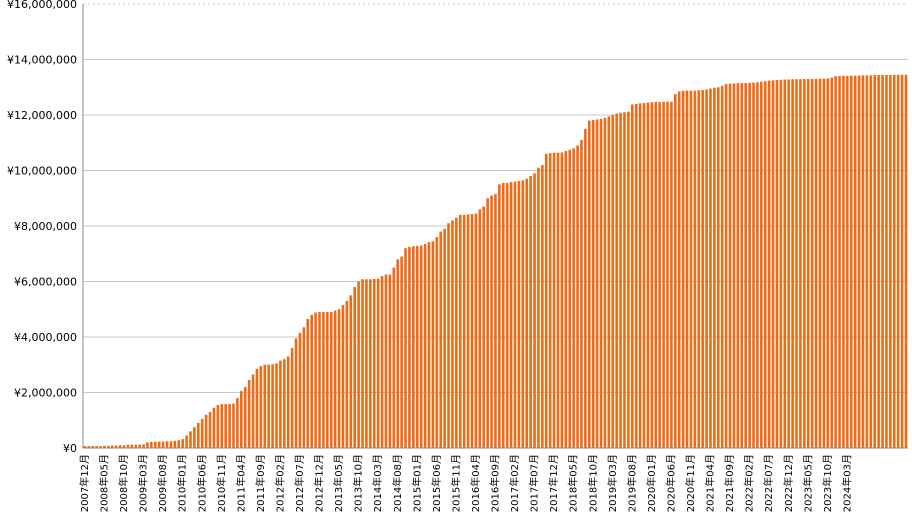 The width and height of the screenshot is (912, 529). What do you see at coordinates (612, 483) in the screenshot?
I see `x-tick-label: 2019年03月` at bounding box center [612, 483].